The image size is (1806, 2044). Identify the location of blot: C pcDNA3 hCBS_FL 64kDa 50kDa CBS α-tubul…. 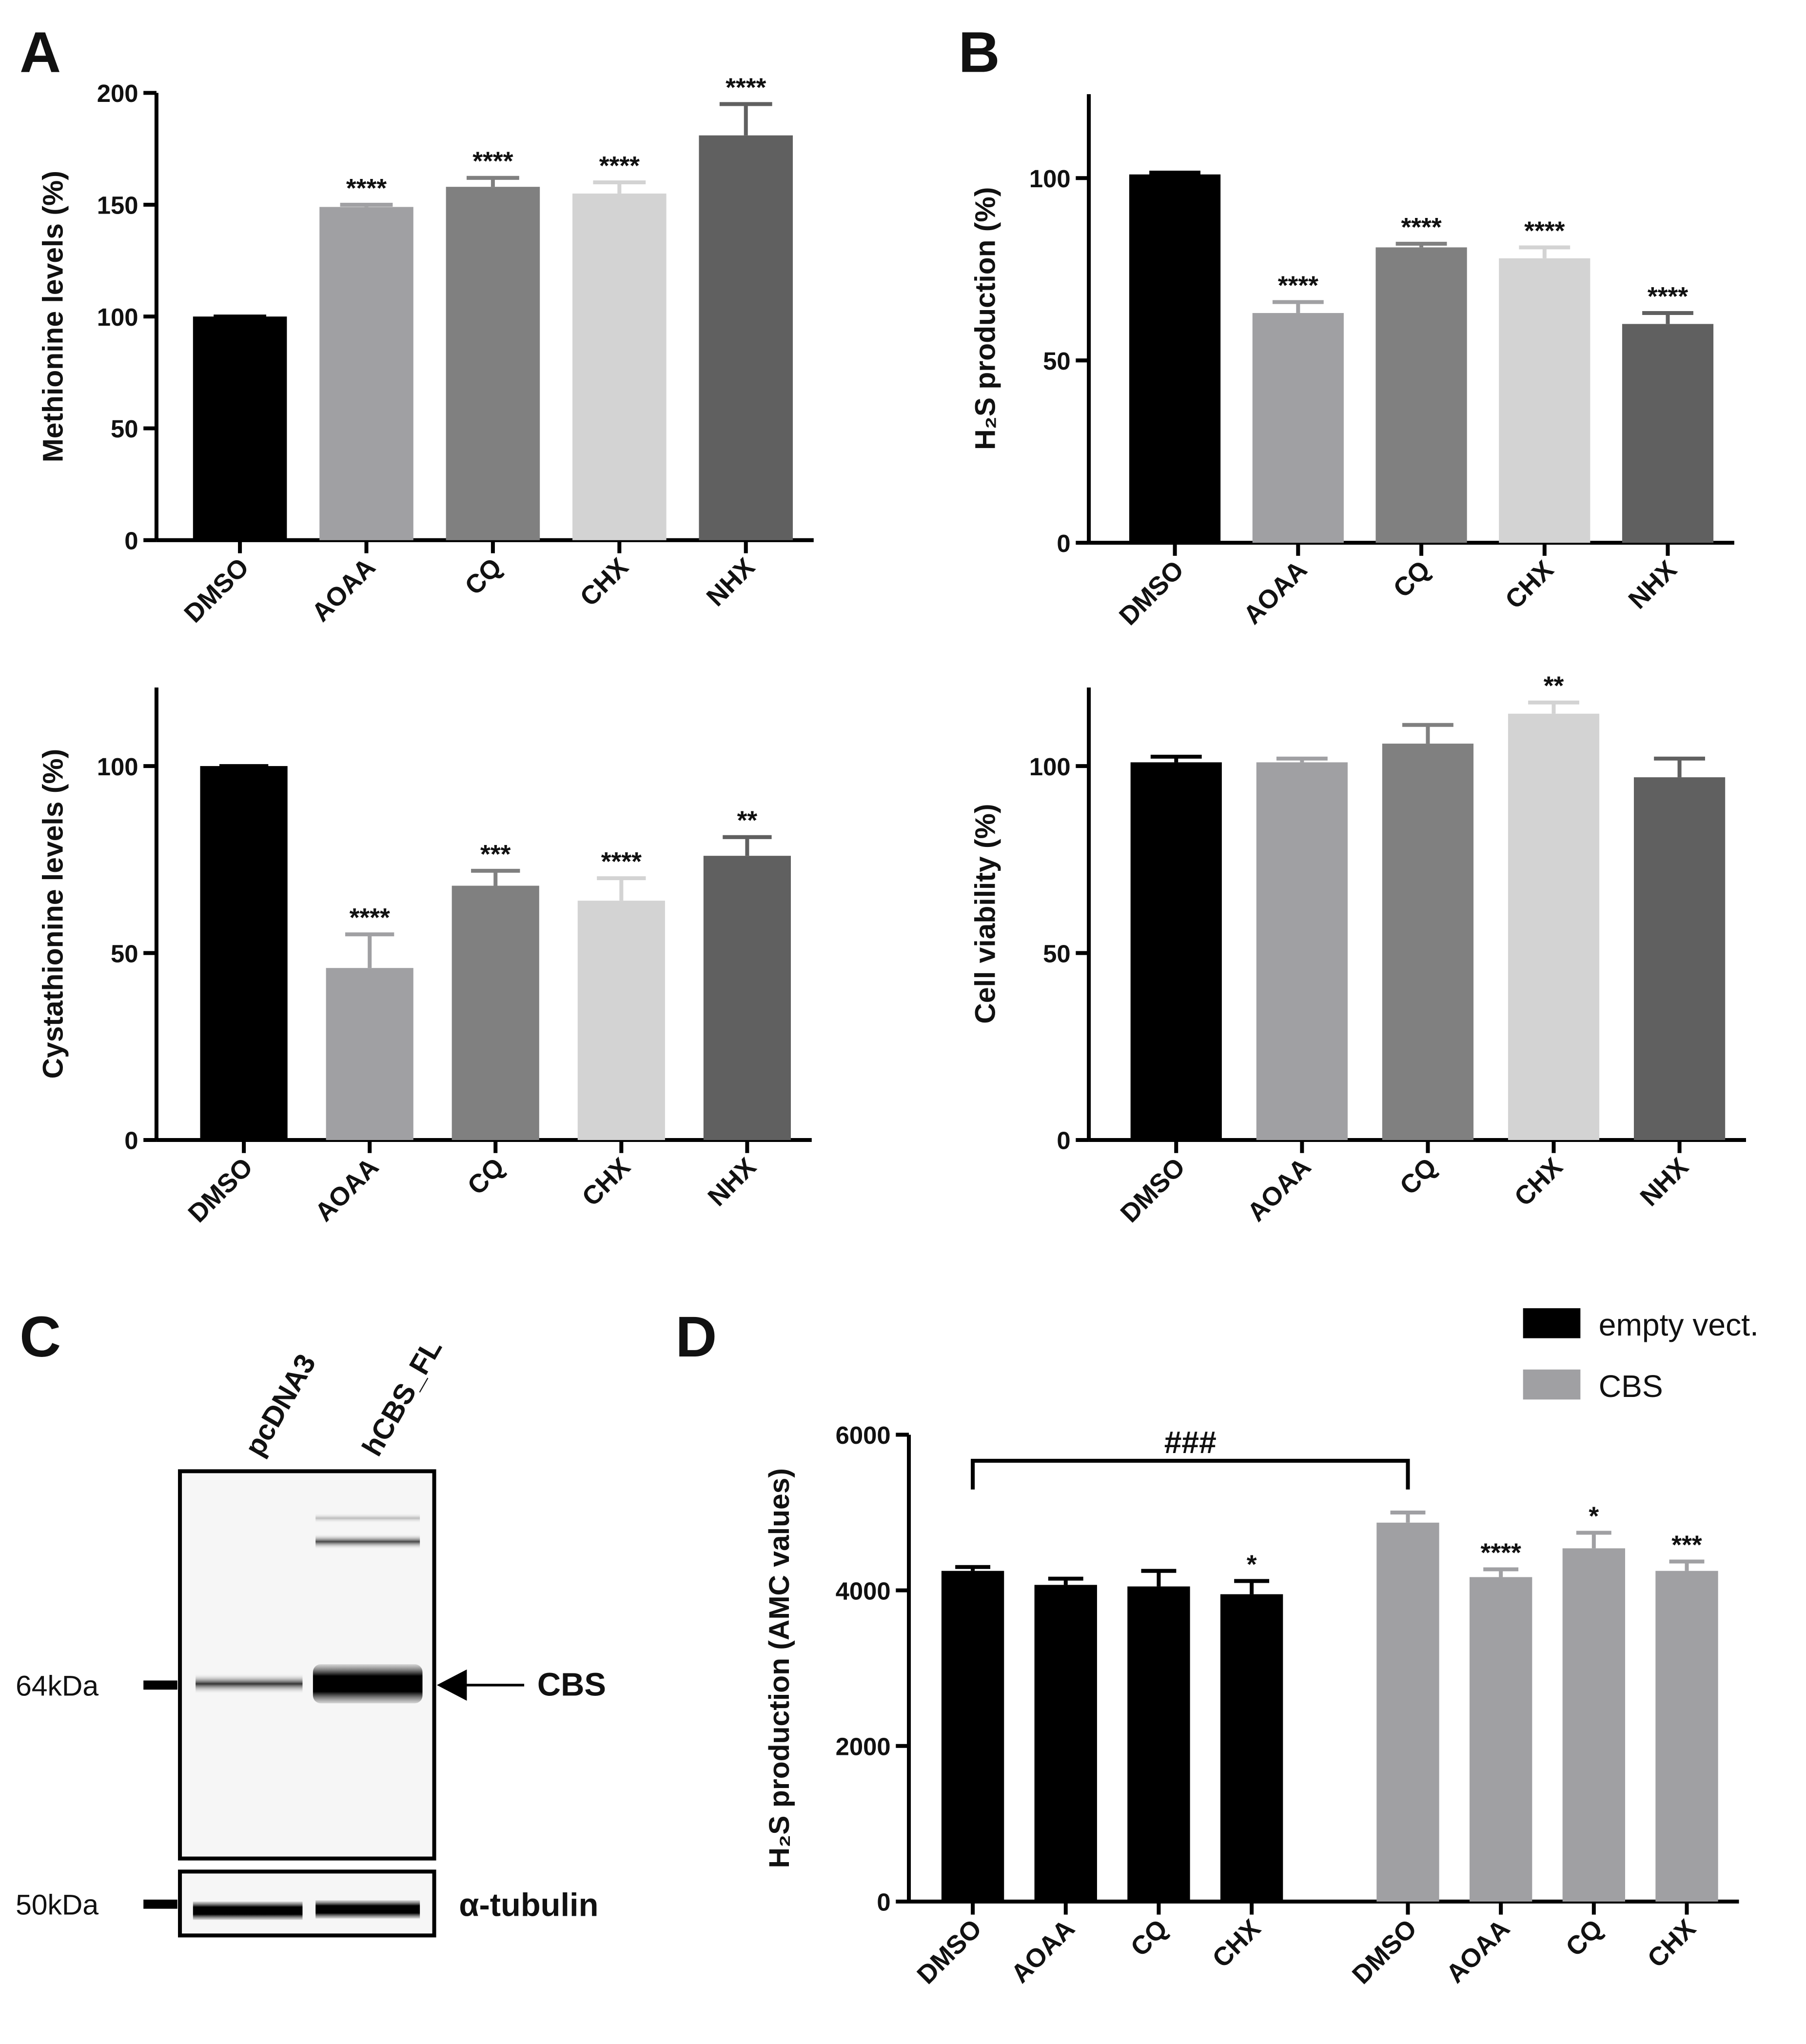
(311, 1621).